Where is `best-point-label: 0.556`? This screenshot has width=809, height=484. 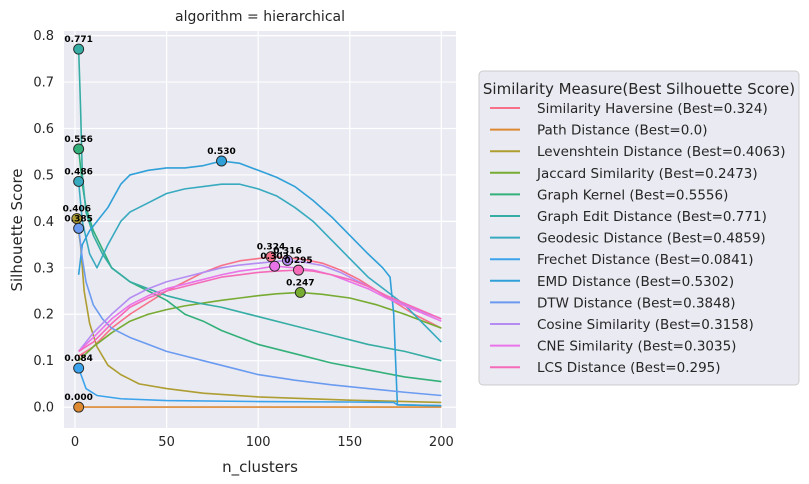 best-point-label: 0.556 is located at coordinates (78, 140).